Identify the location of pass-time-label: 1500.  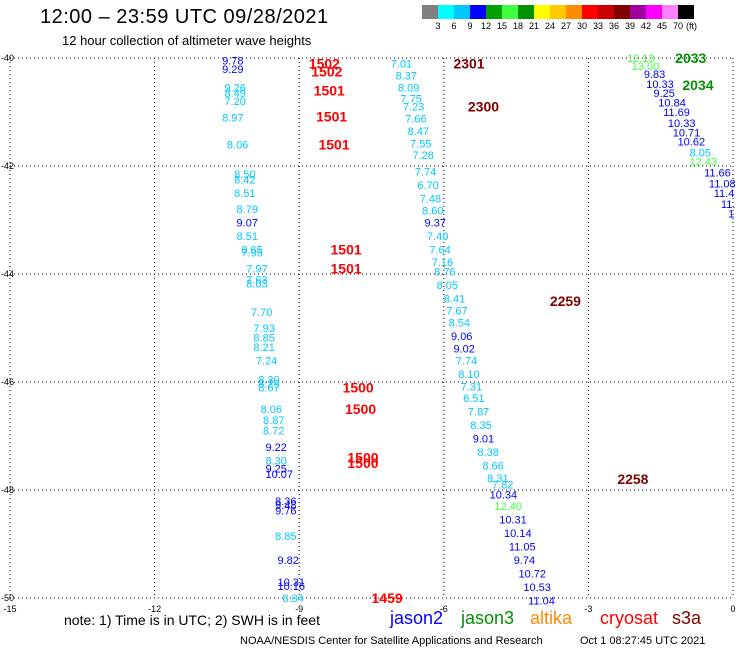
(358, 387).